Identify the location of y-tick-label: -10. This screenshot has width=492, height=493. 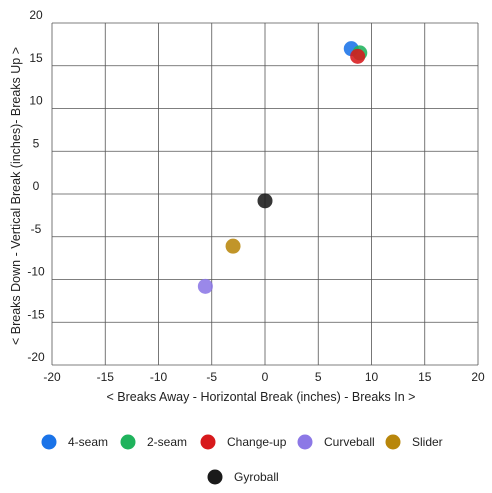
(36, 272).